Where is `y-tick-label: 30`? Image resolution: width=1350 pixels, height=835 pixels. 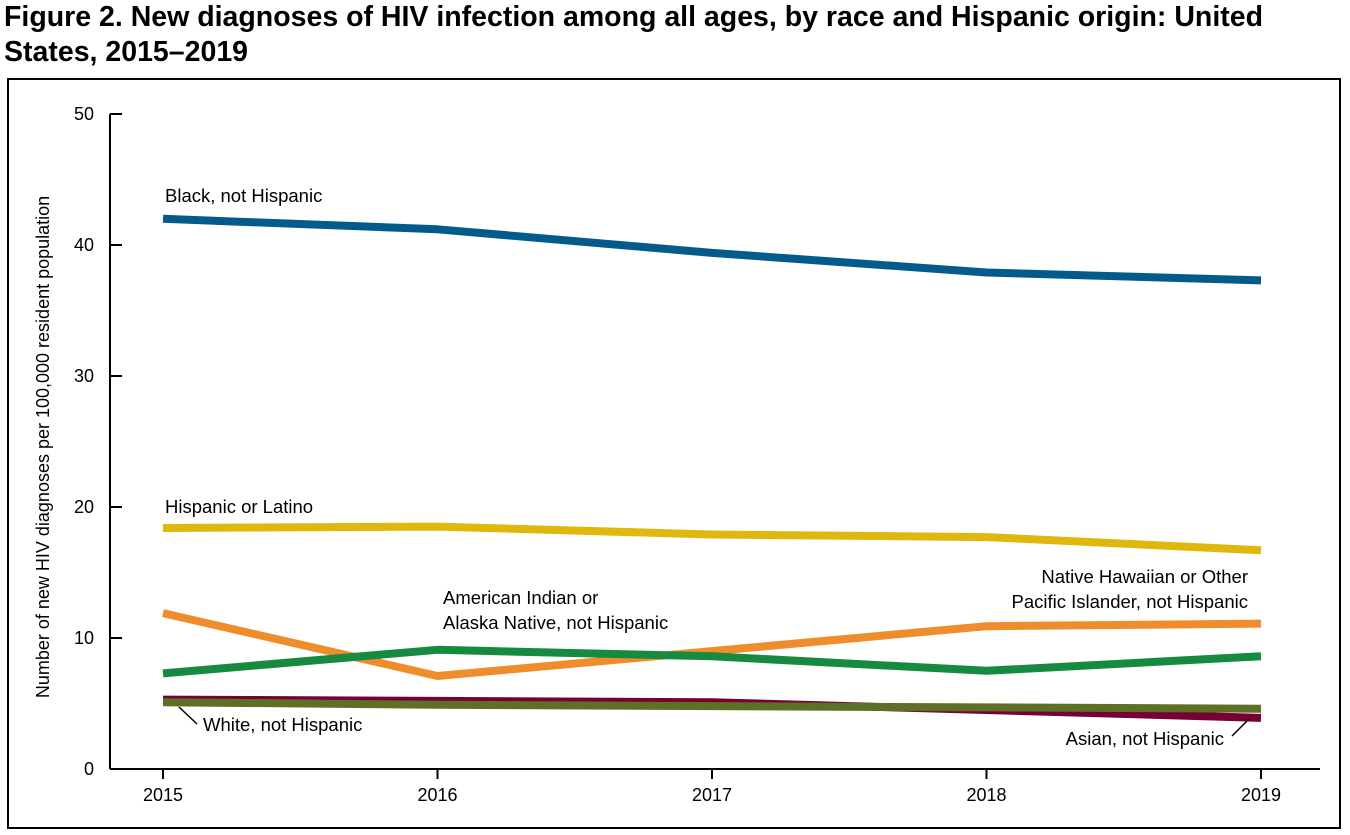 y-tick-label: 30 is located at coordinates (84, 376).